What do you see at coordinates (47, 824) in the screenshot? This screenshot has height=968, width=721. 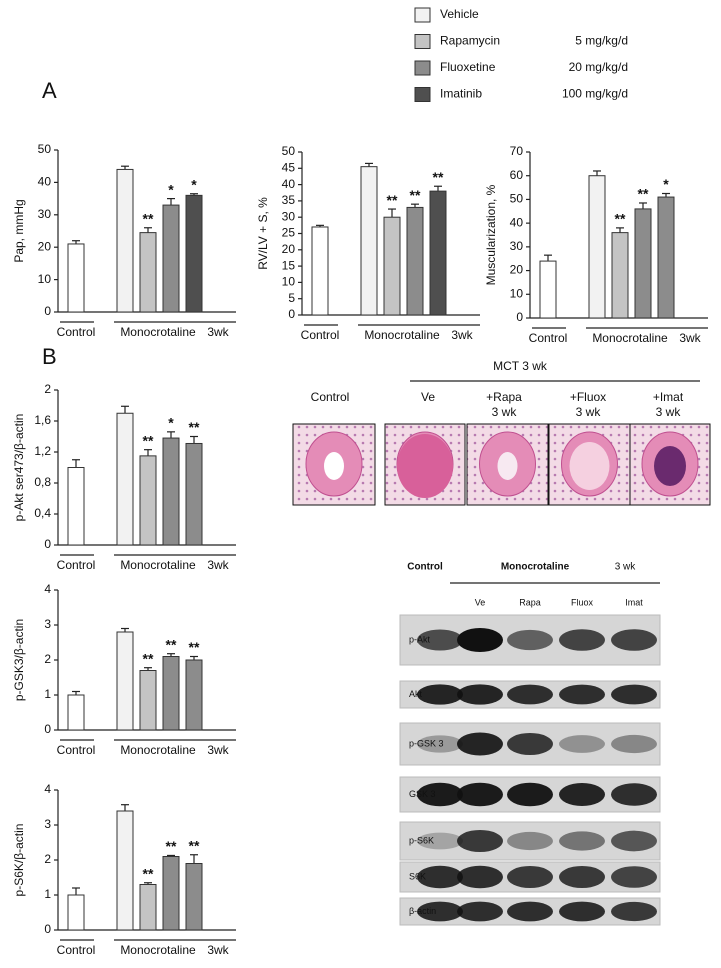 I see `y-tick-label: 3` at bounding box center [47, 824].